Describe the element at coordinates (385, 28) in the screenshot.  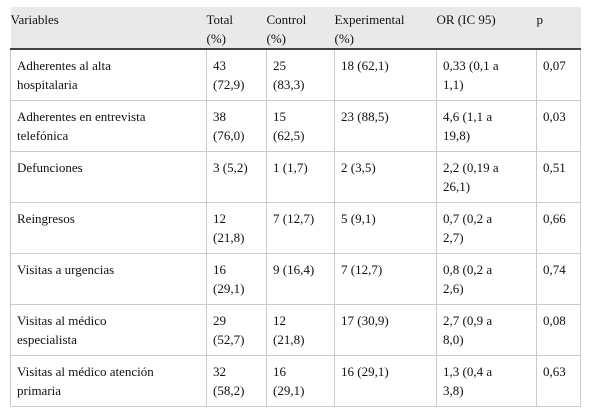
I see `column-header-experimental: Experimental (%)` at that location.